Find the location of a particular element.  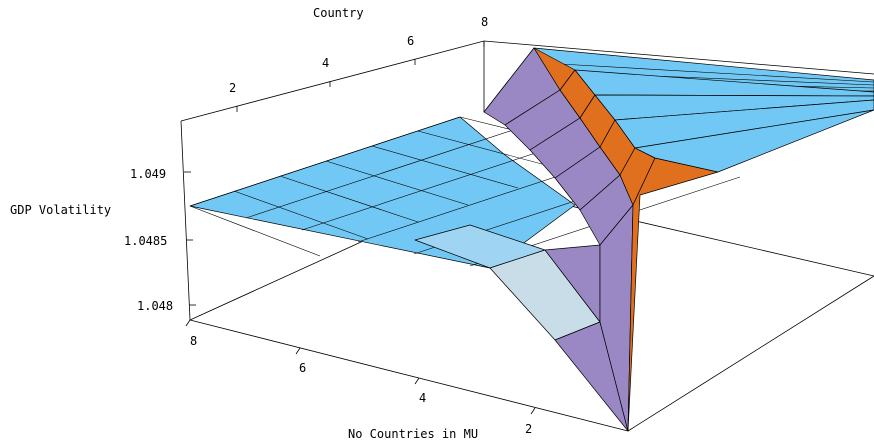

y-tick-label-6: 6 is located at coordinates (302, 368).